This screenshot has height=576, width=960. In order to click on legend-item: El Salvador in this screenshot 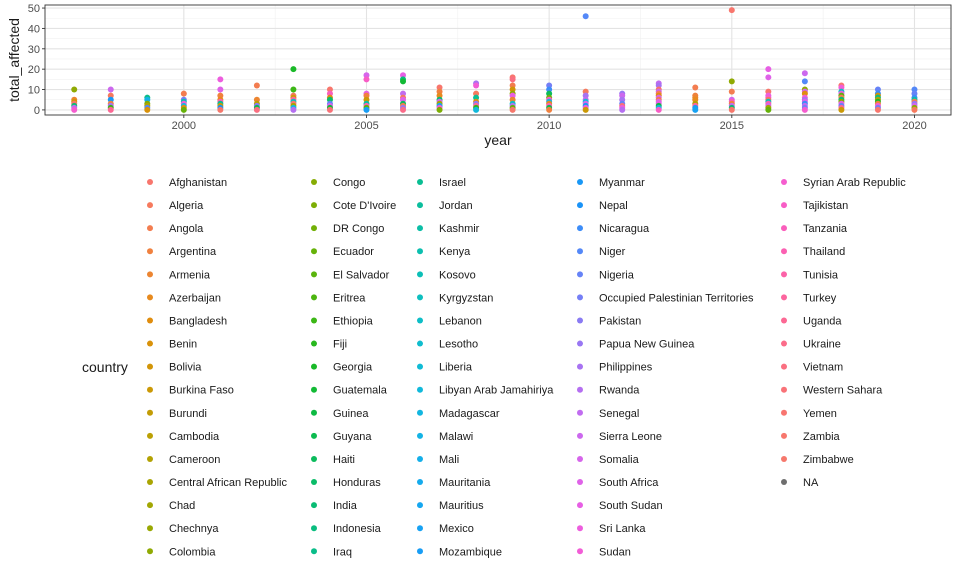, I will do `click(350, 275)`.